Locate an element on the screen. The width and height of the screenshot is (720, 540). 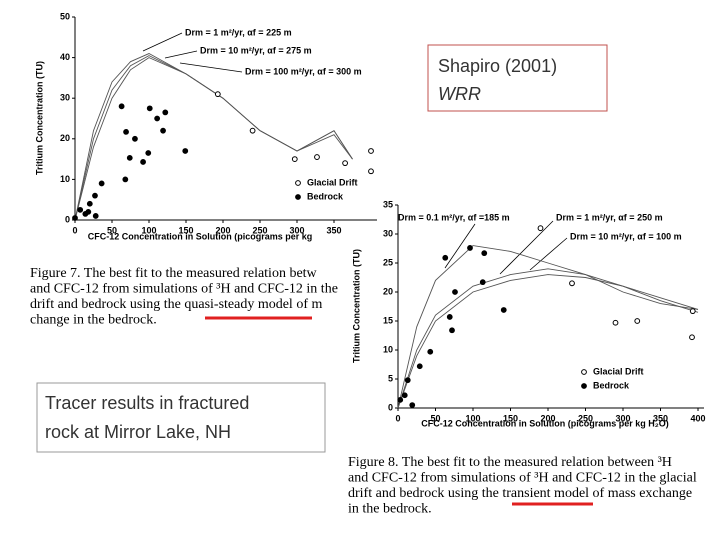
y-tick-label: 50 is located at coordinates (65, 16).